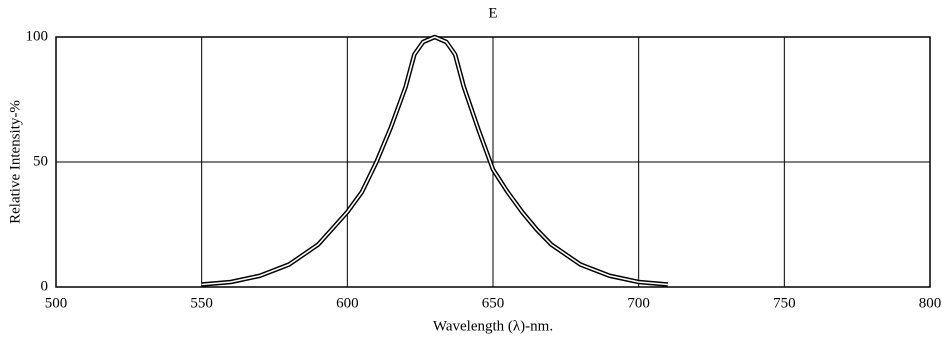 The width and height of the screenshot is (942, 342). Describe the element at coordinates (493, 326) in the screenshot. I see `x-axis-label: Wavelength (λ)-nm.` at that location.